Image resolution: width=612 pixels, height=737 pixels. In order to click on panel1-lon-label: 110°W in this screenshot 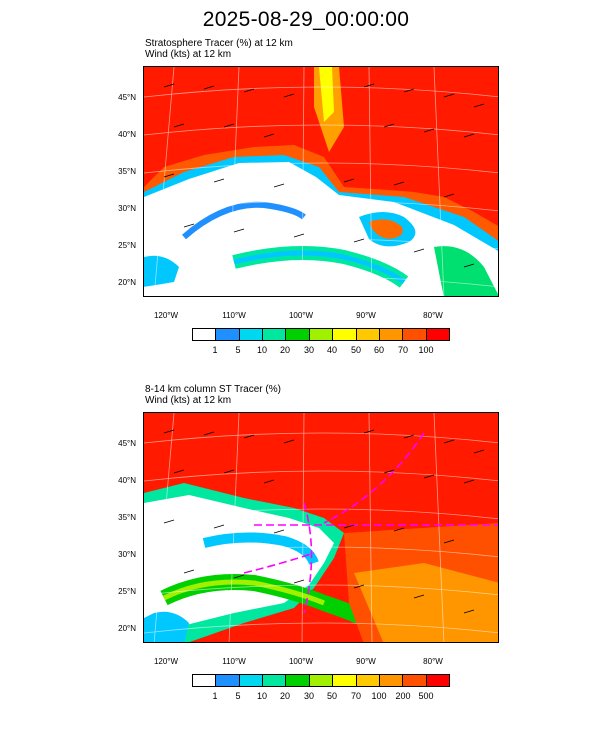, I will do `click(234, 315)`.